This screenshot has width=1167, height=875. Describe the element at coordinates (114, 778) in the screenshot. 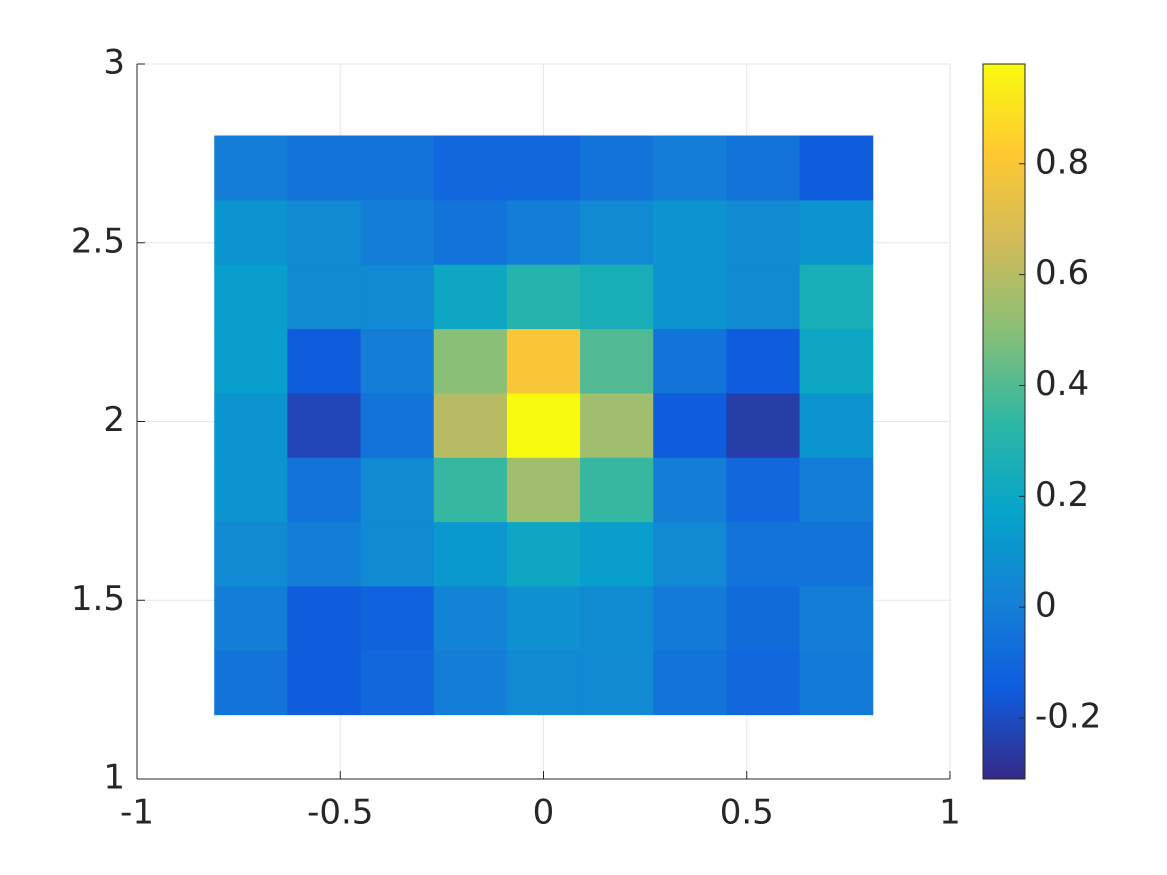

I see `y-tick-label: 1` at that location.